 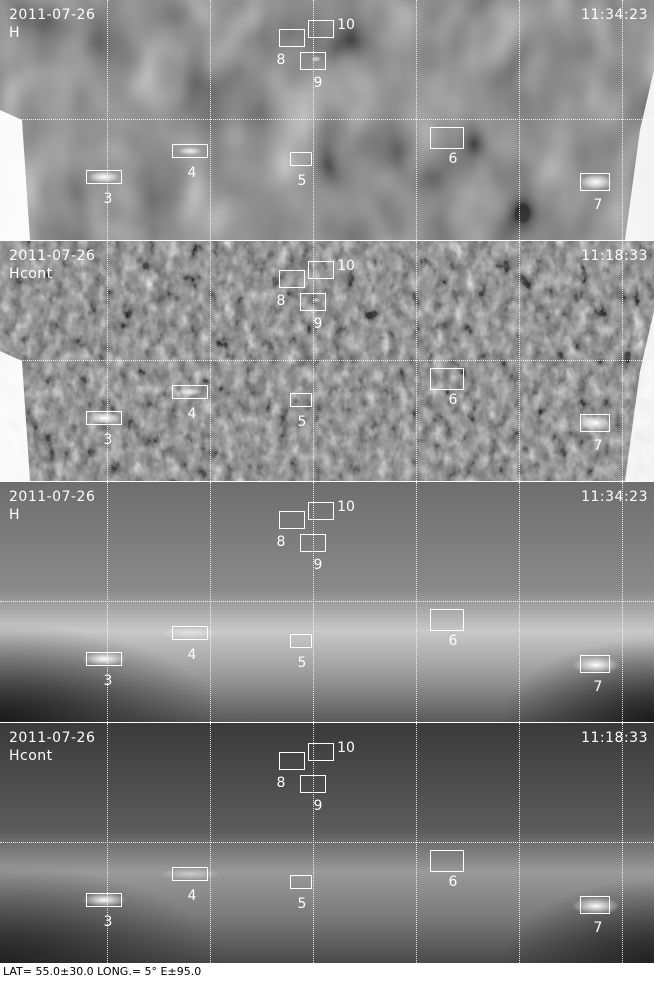 I want to click on panel-time: 11:34:23, so click(x=614, y=15).